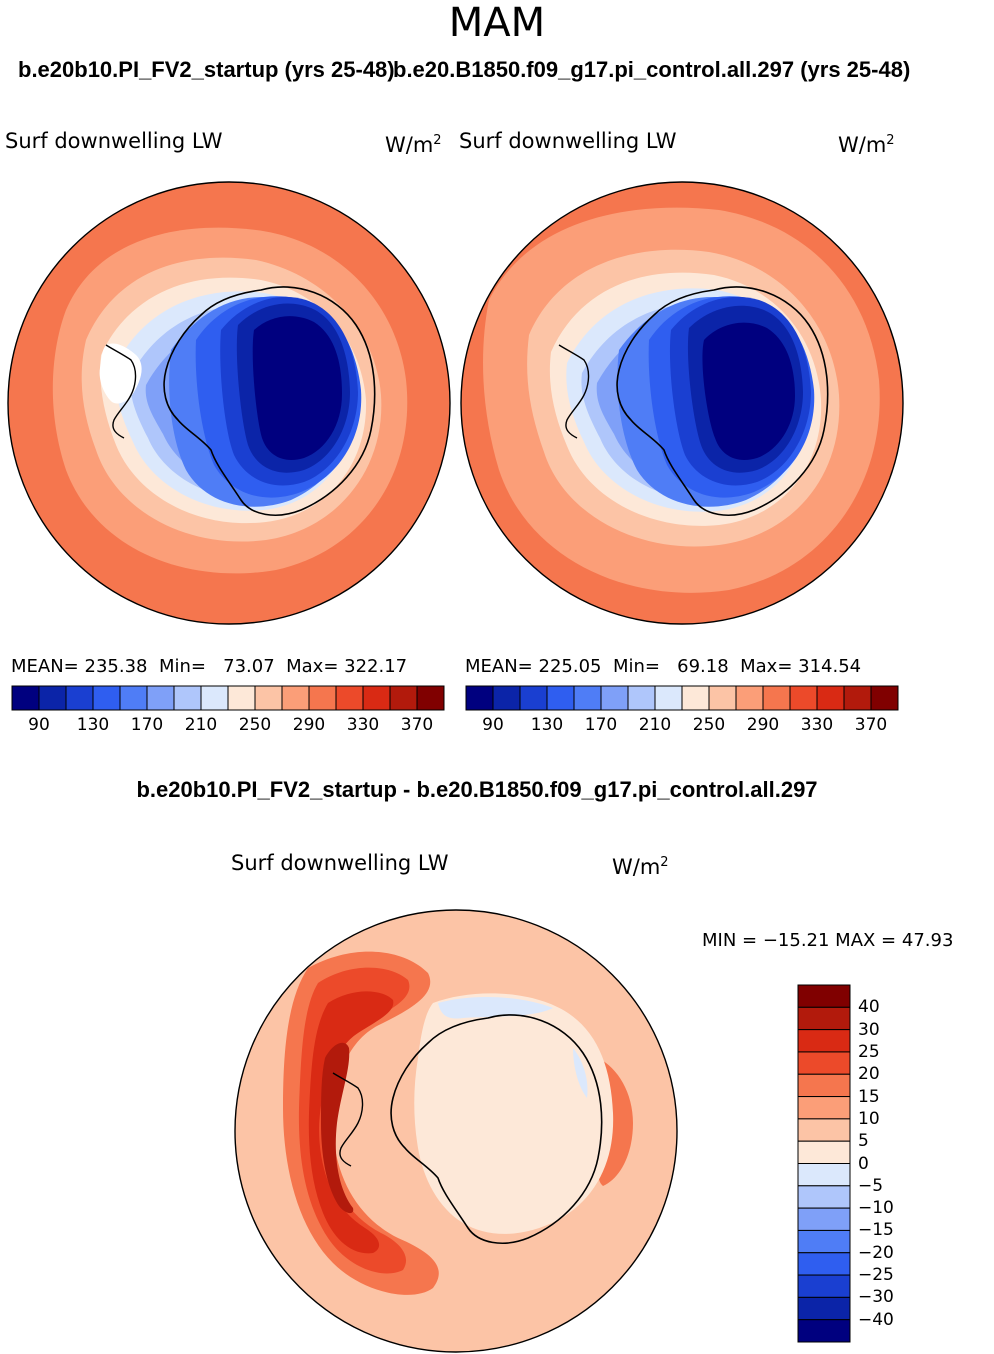 The height and width of the screenshot is (1354, 994). What do you see at coordinates (493, 725) in the screenshot?
I see `right-colorbar-tick-label: 90` at bounding box center [493, 725].